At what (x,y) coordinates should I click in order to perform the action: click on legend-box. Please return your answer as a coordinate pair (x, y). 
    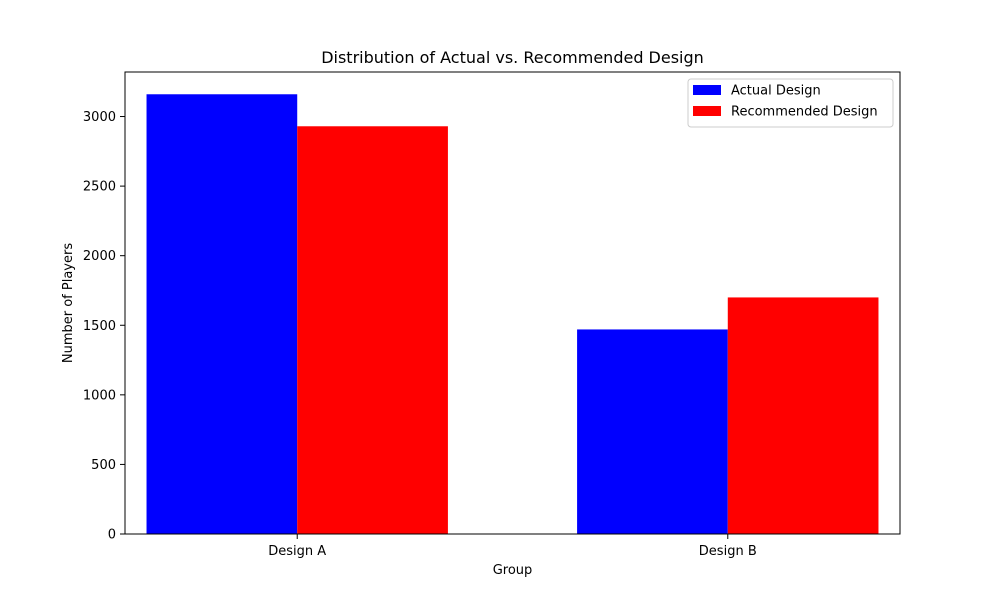
    Looking at the image, I should click on (790, 103).